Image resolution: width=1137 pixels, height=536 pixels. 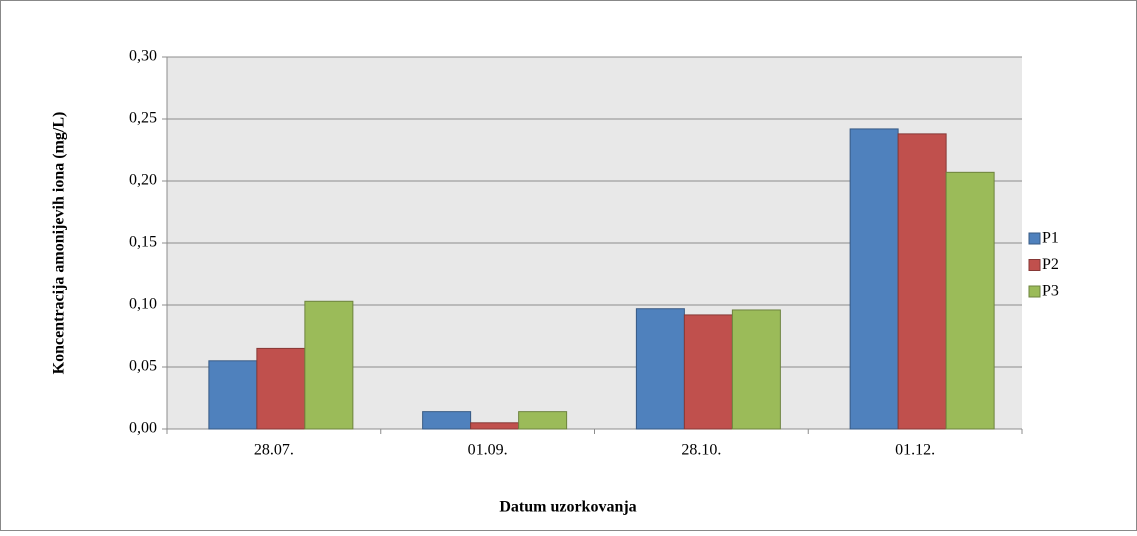 What do you see at coordinates (143, 56) in the screenshot?
I see `y-tick-label: 0,30` at bounding box center [143, 56].